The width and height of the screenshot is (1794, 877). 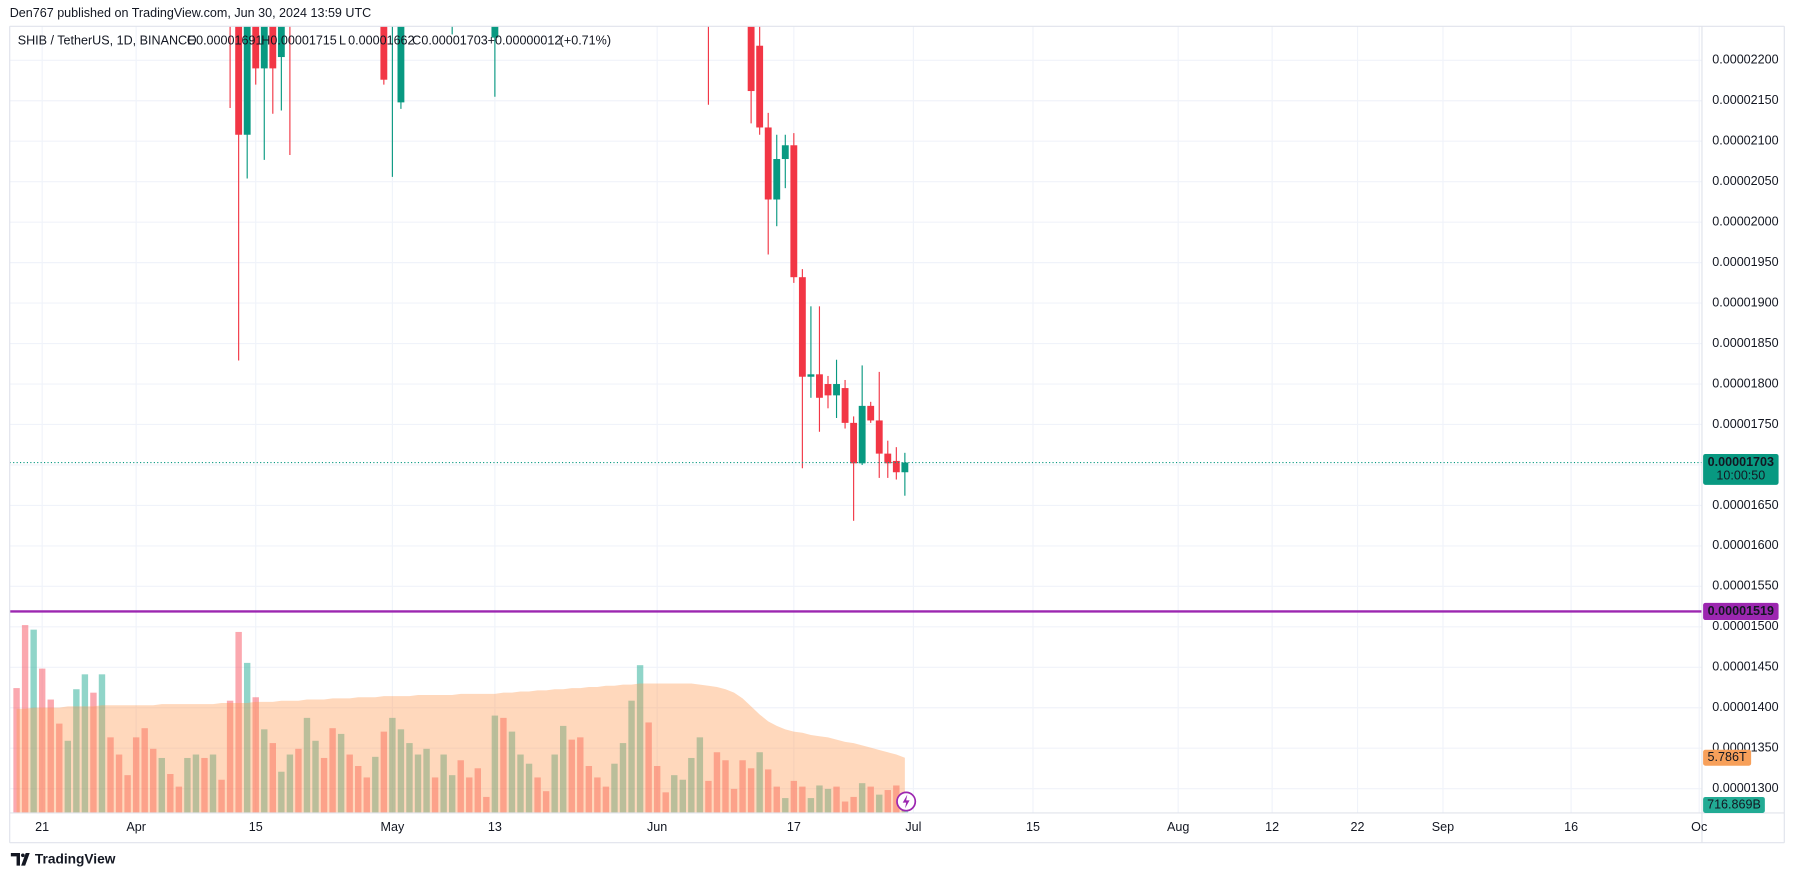 I want to click on y-tick-label: 0.00002000, so click(x=1745, y=221).